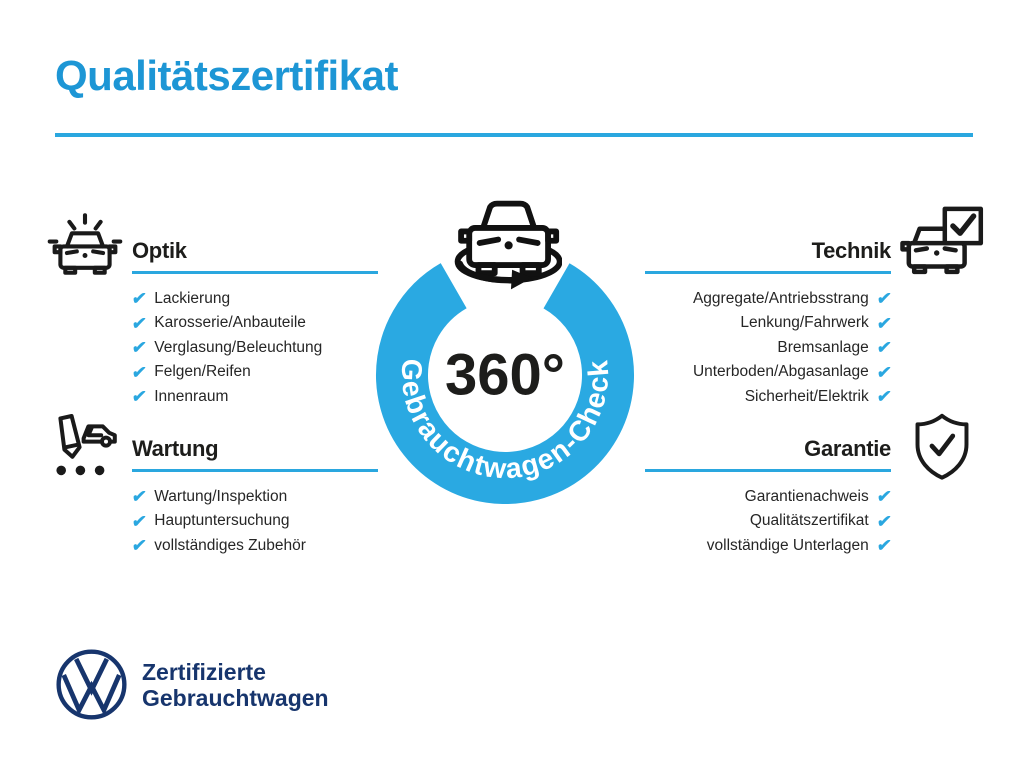 The width and height of the screenshot is (1024, 768). I want to click on checklist-item: Lenkung/Fahrwerk ✔, so click(769, 323).